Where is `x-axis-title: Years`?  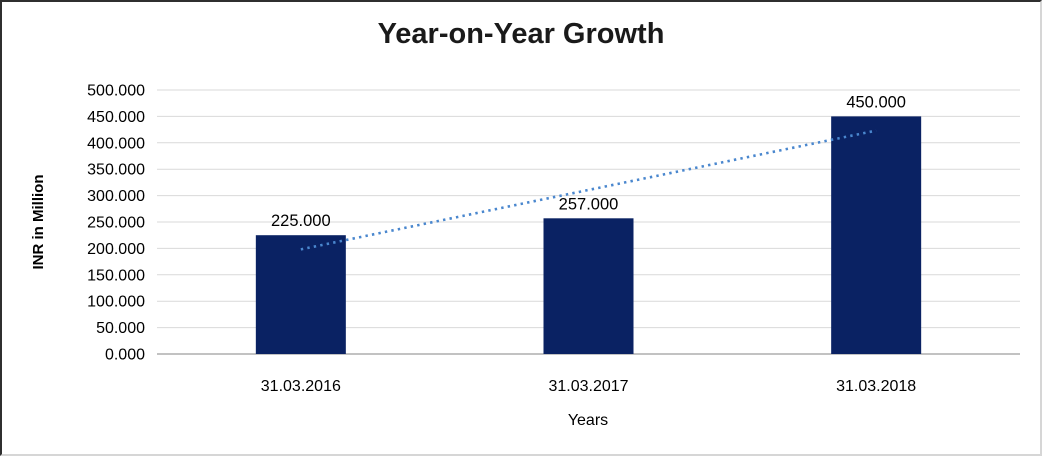
x-axis-title: Years is located at coordinates (588, 420).